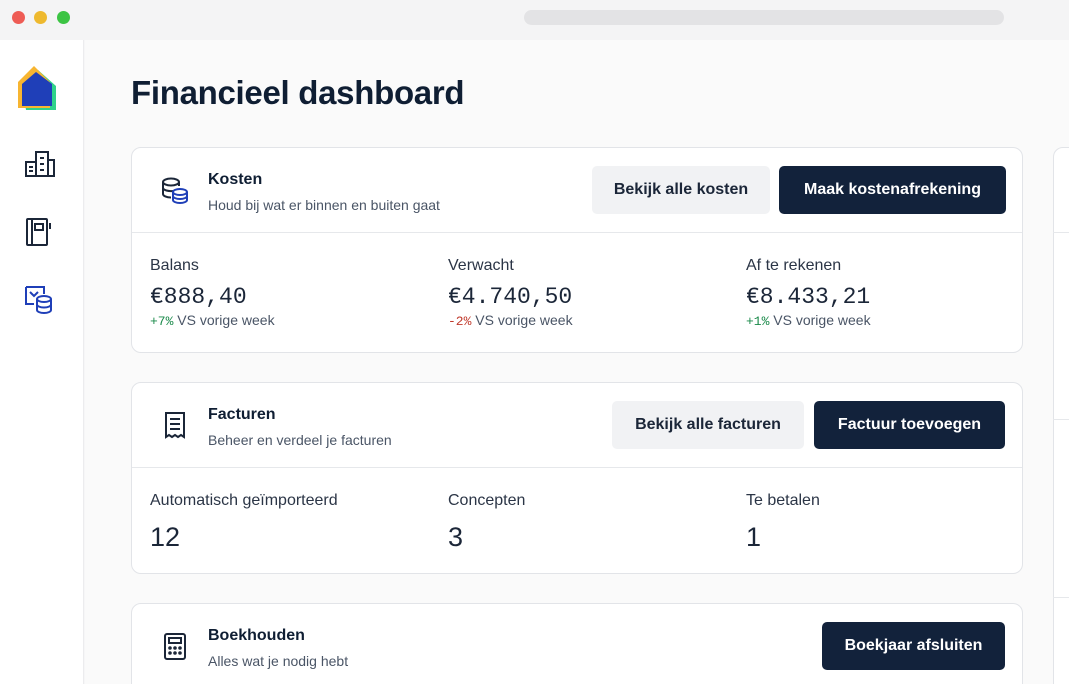  Describe the element at coordinates (764, 17) in the screenshot. I see `address-bar` at that location.